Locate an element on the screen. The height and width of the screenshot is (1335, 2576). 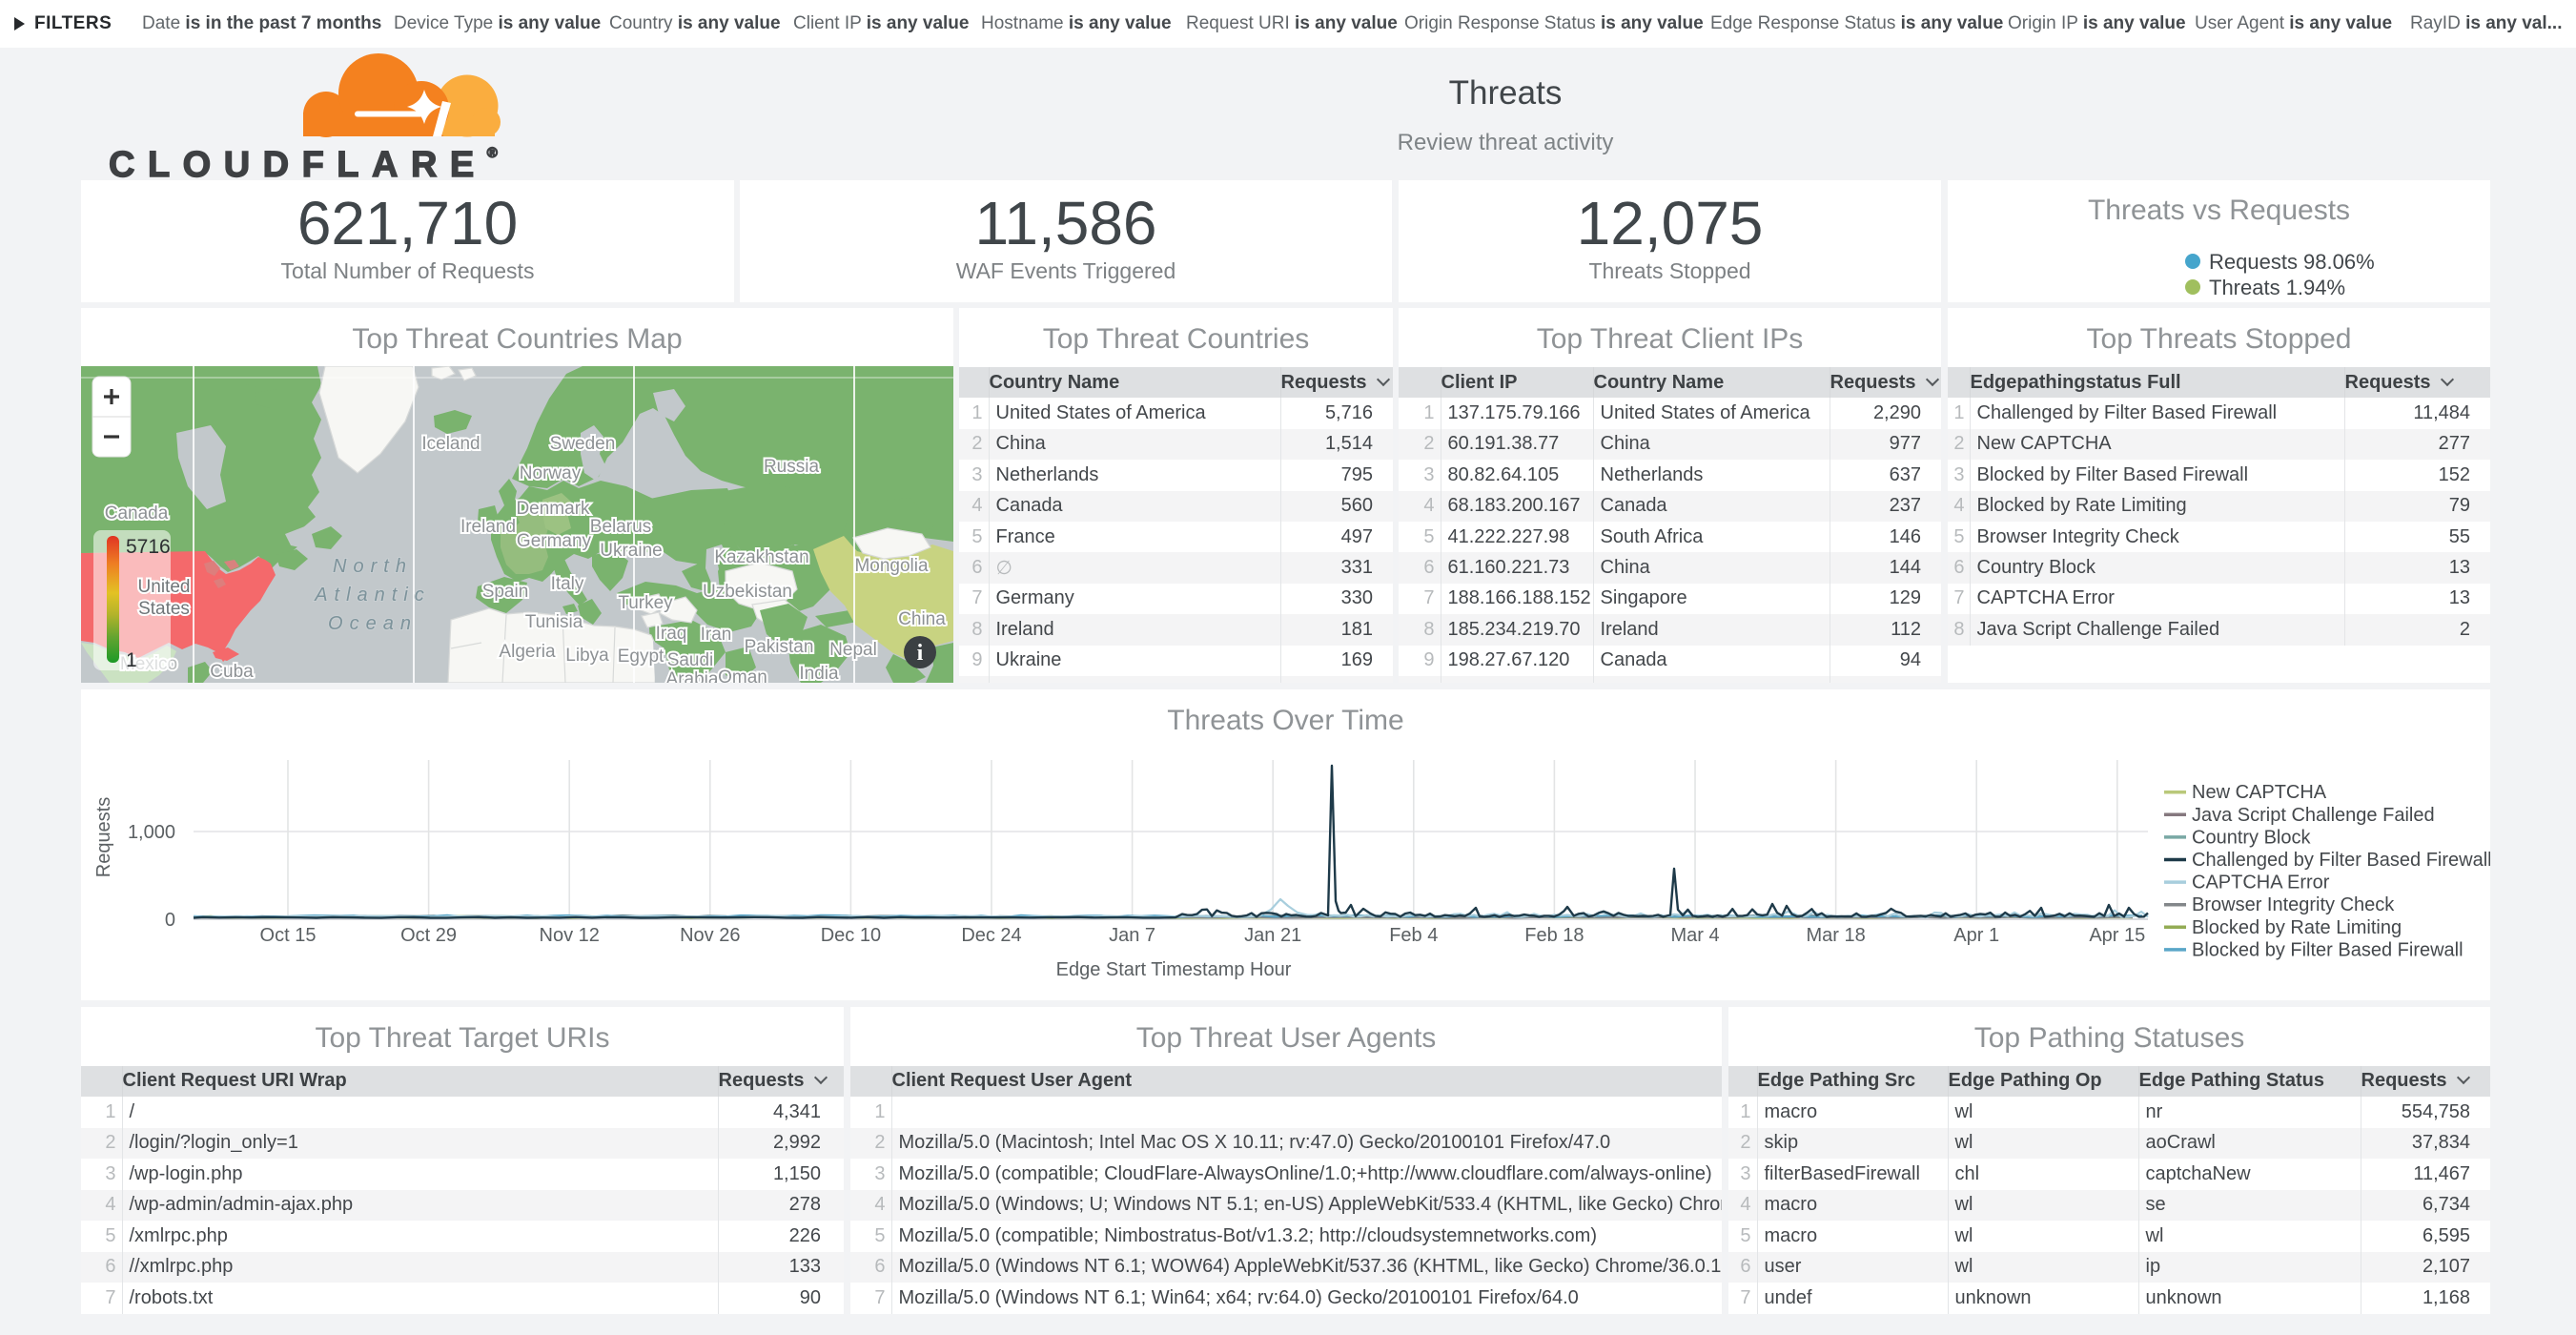
svg-text: Nepal is located at coordinates (853, 650).